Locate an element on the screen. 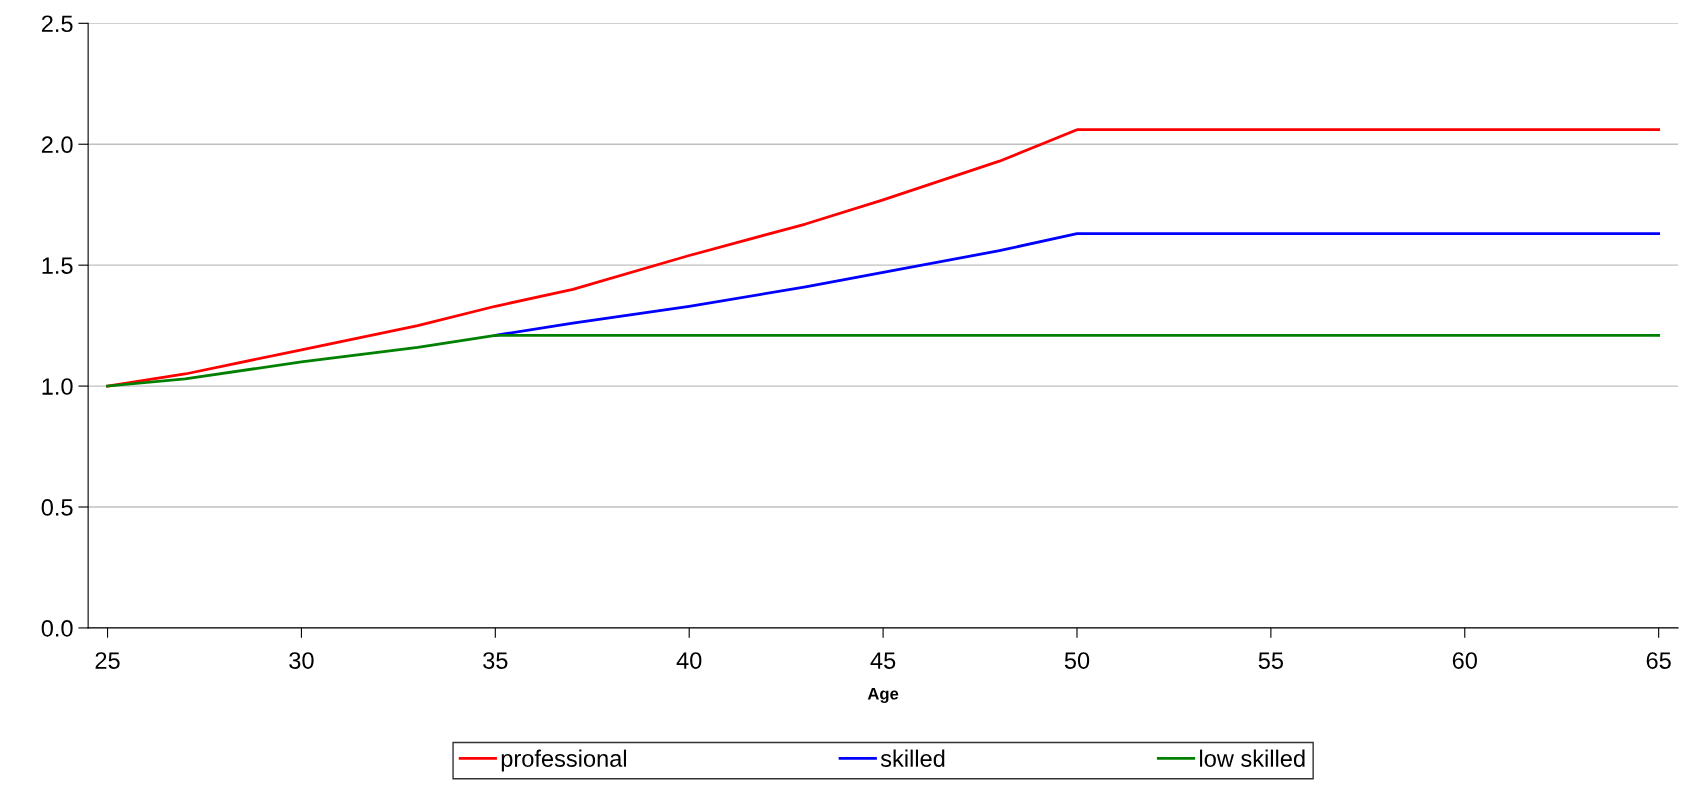 The height and width of the screenshot is (804, 1695). x-tick-label: 65 is located at coordinates (1658, 660).